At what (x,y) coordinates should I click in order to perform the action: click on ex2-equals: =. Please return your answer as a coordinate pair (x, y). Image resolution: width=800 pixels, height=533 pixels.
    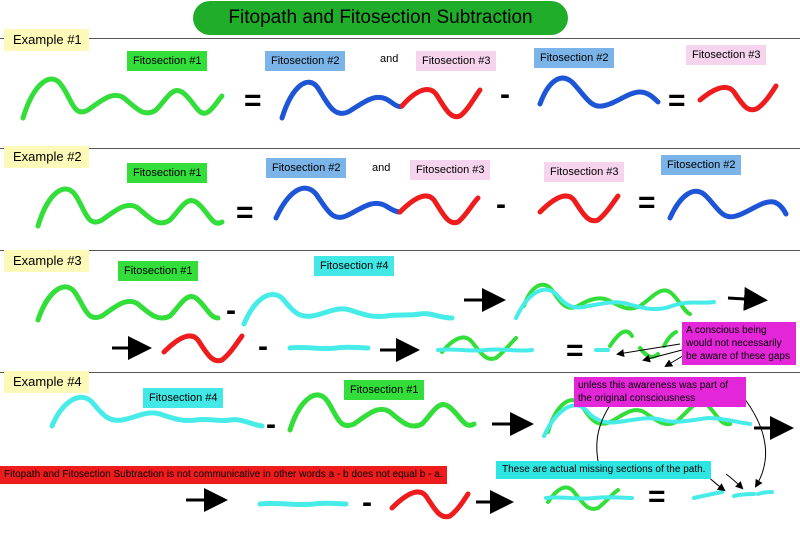
    Looking at the image, I should click on (245, 212).